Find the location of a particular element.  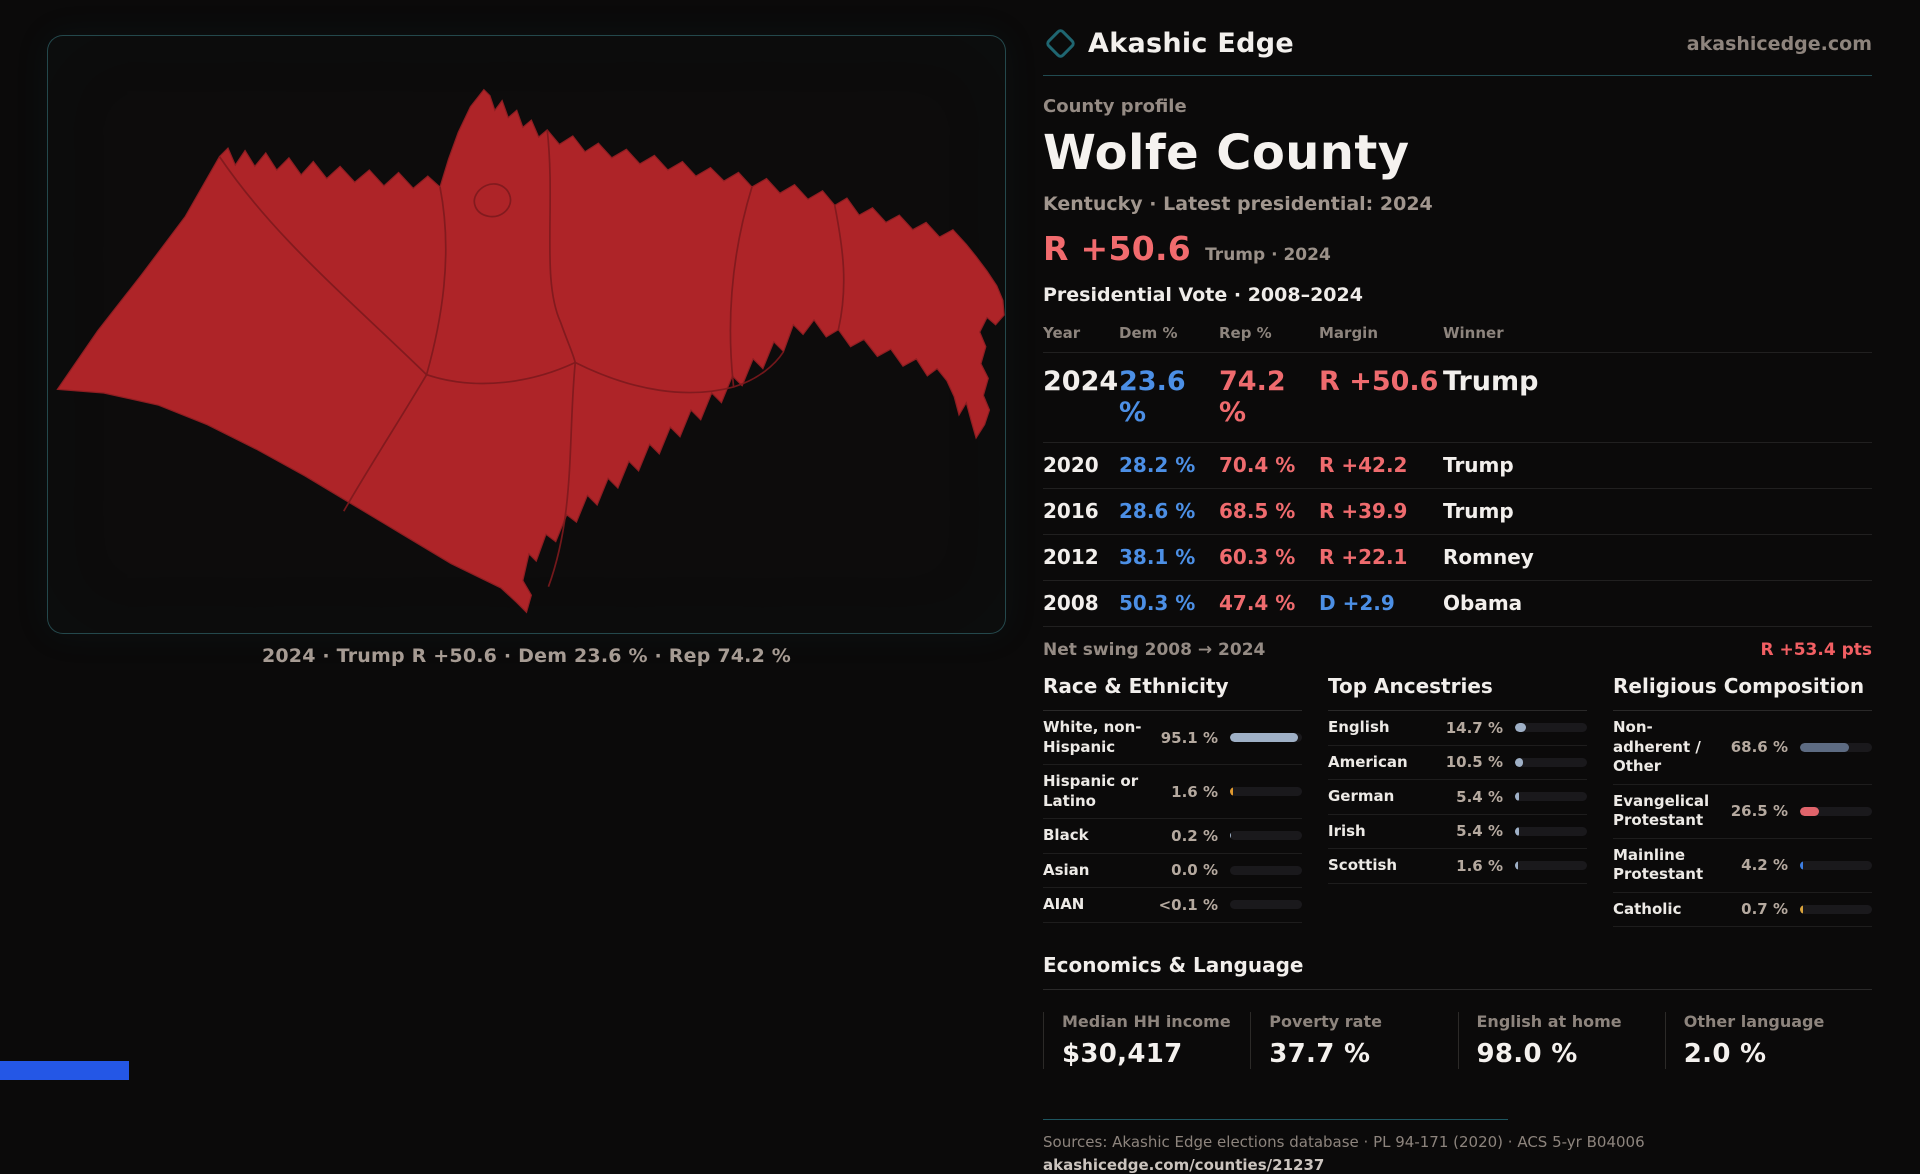

stat-label: White, non-Hispanic is located at coordinates (1098, 737).